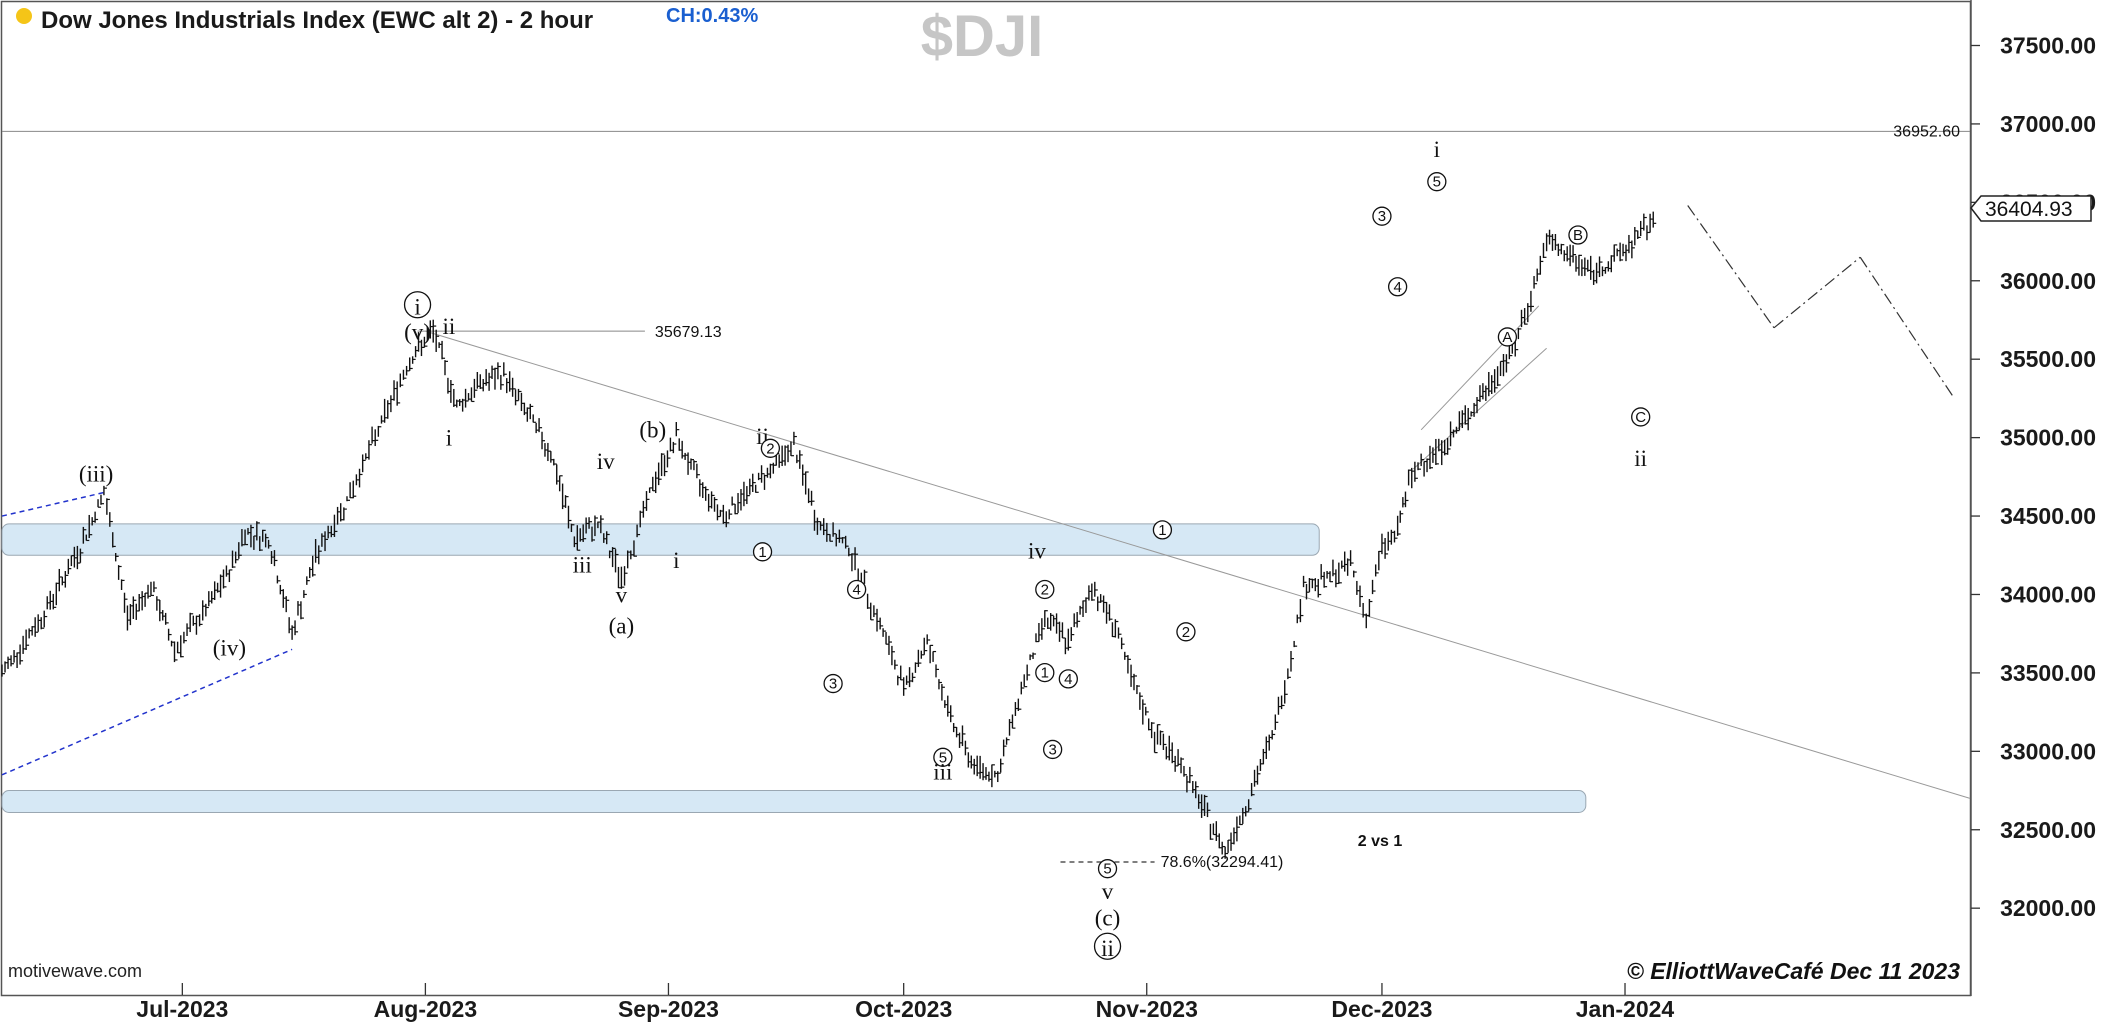 The width and height of the screenshot is (2105, 1022). What do you see at coordinates (712, 16) in the screenshot?
I see `change-label: CH:0.43%` at bounding box center [712, 16].